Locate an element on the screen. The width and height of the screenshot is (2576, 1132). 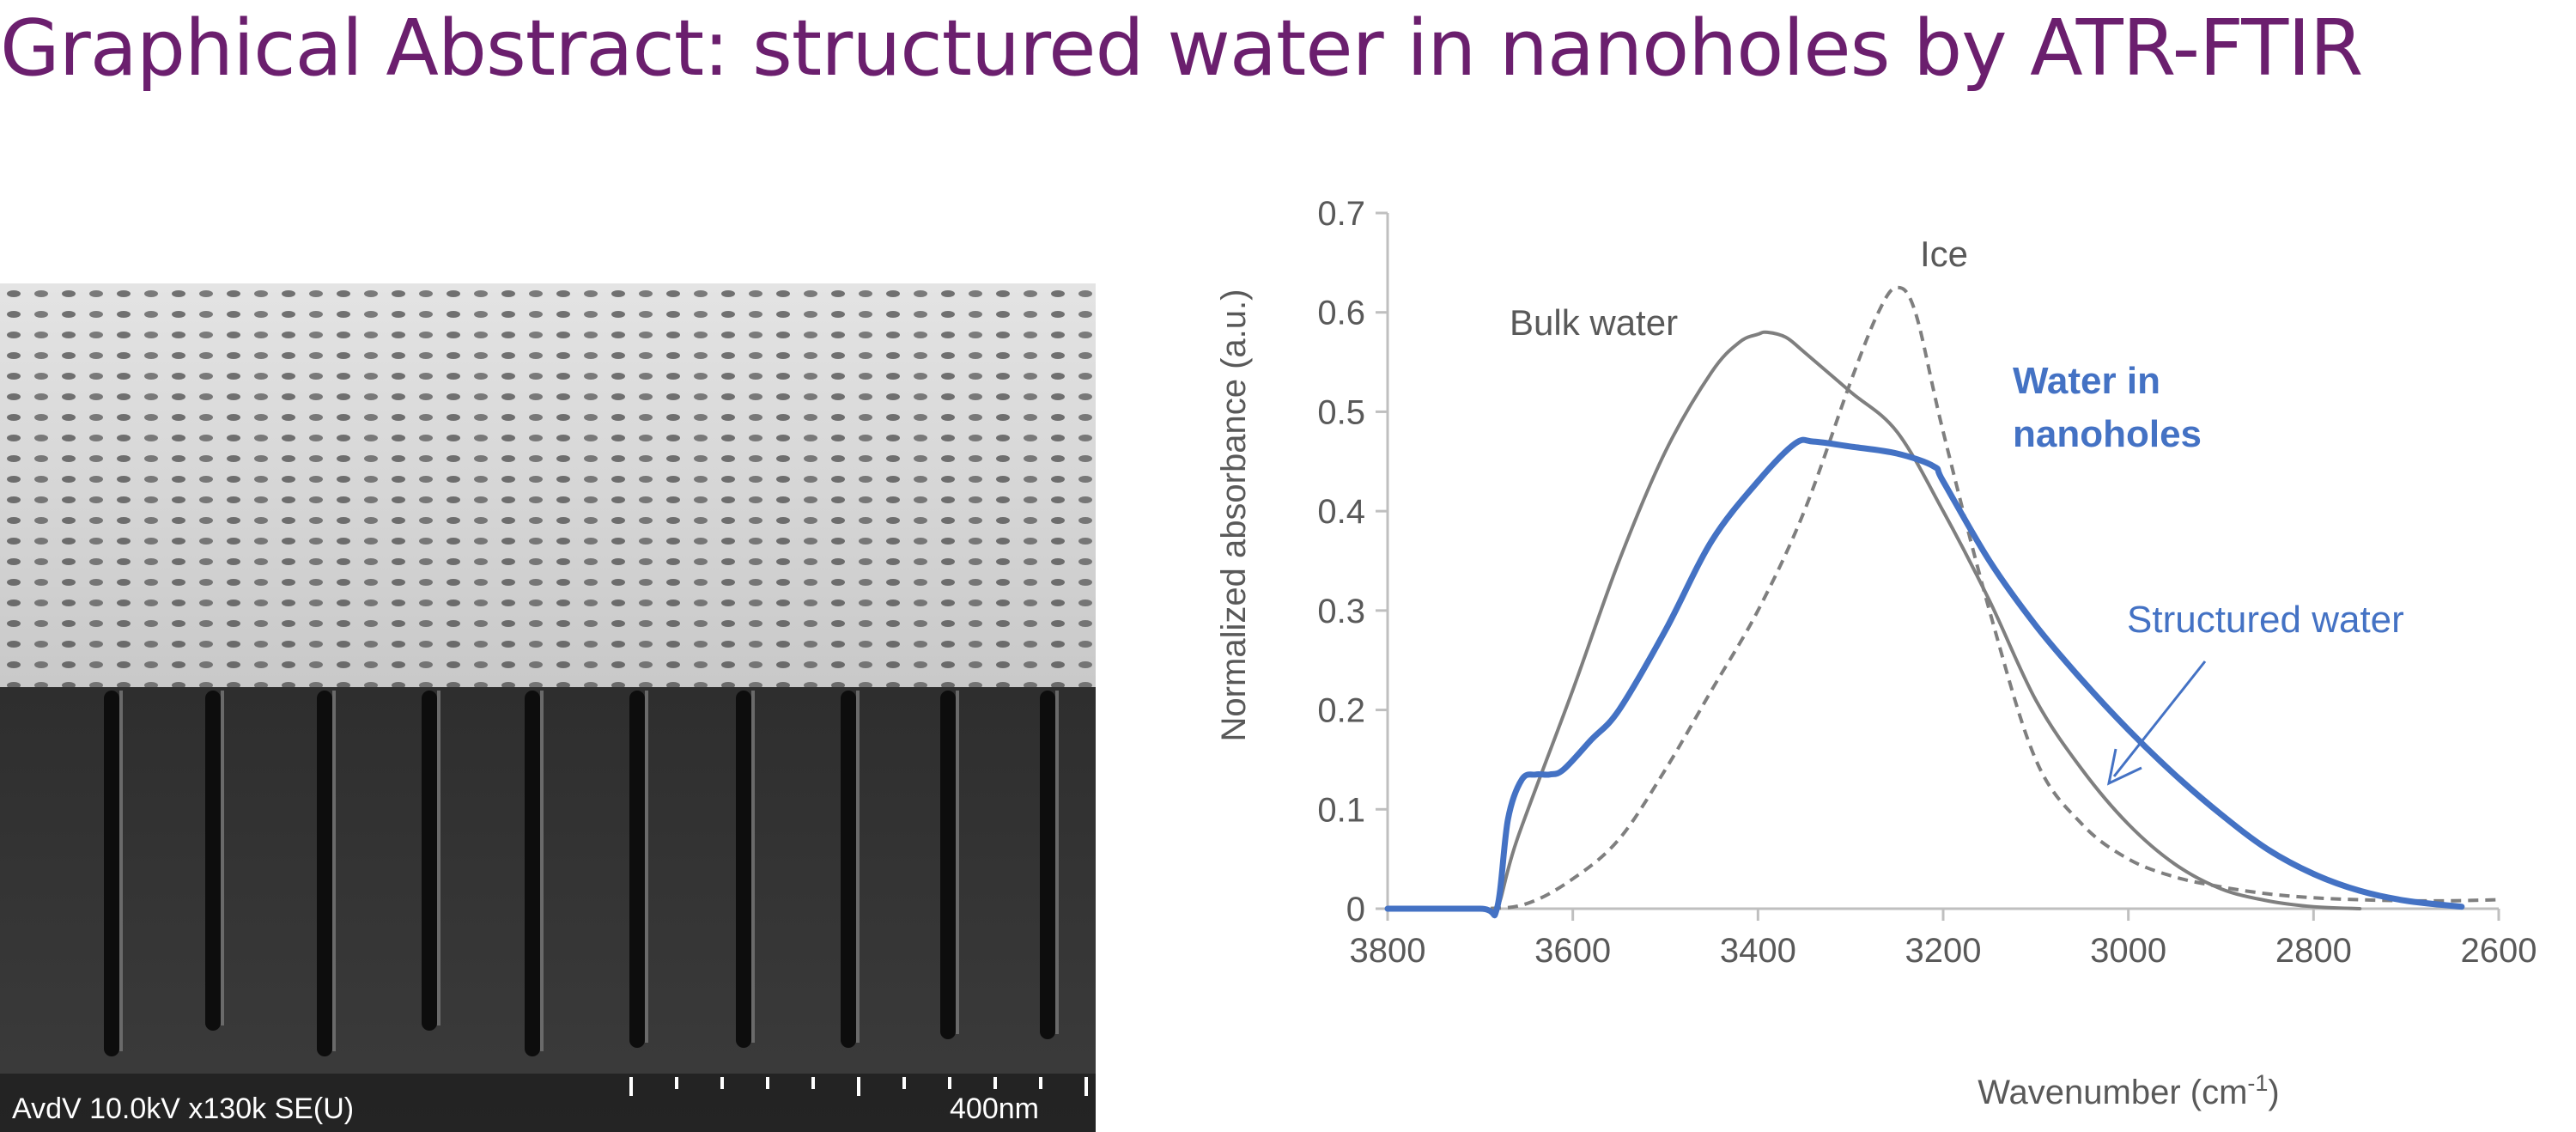
sem-info-bar is located at coordinates (548, 1103).